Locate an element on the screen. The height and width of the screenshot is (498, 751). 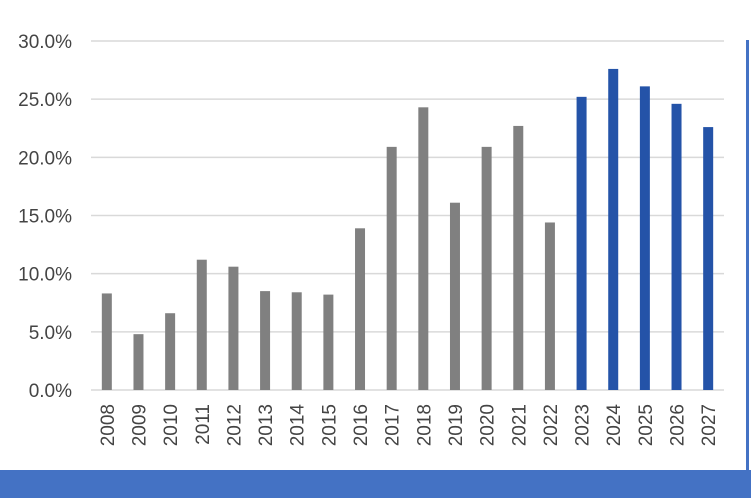
bar-2026 is located at coordinates (676, 246).